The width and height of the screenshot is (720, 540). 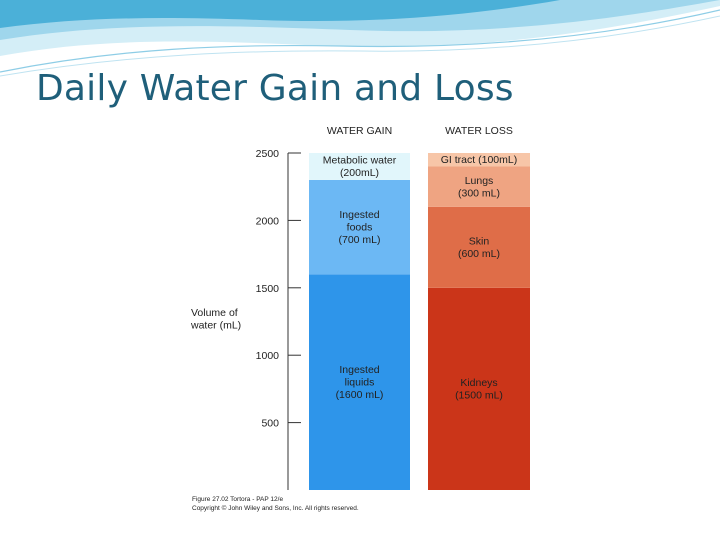 I want to click on loss-column-header: WATER LOSS, so click(x=479, y=131).